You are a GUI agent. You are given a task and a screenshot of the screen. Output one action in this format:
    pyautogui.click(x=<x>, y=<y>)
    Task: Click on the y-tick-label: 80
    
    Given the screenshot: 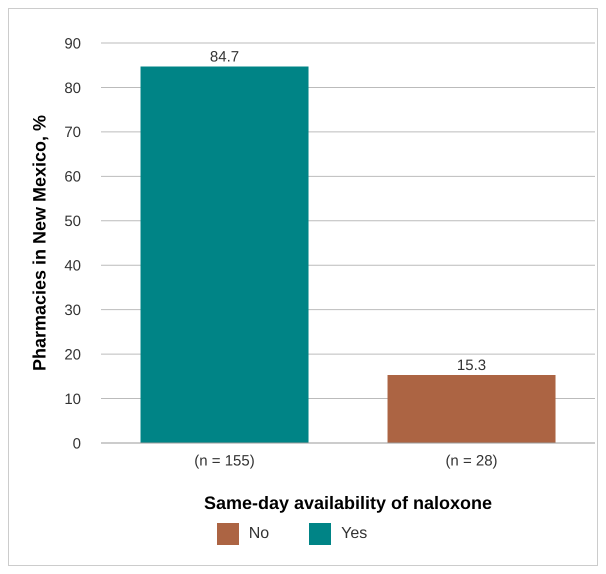 What is the action you would take?
    pyautogui.click(x=72, y=88)
    